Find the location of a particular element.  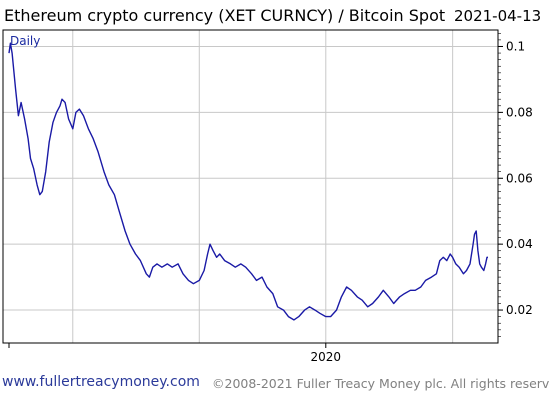

y-tick-label: 0.06 is located at coordinates (519, 178).